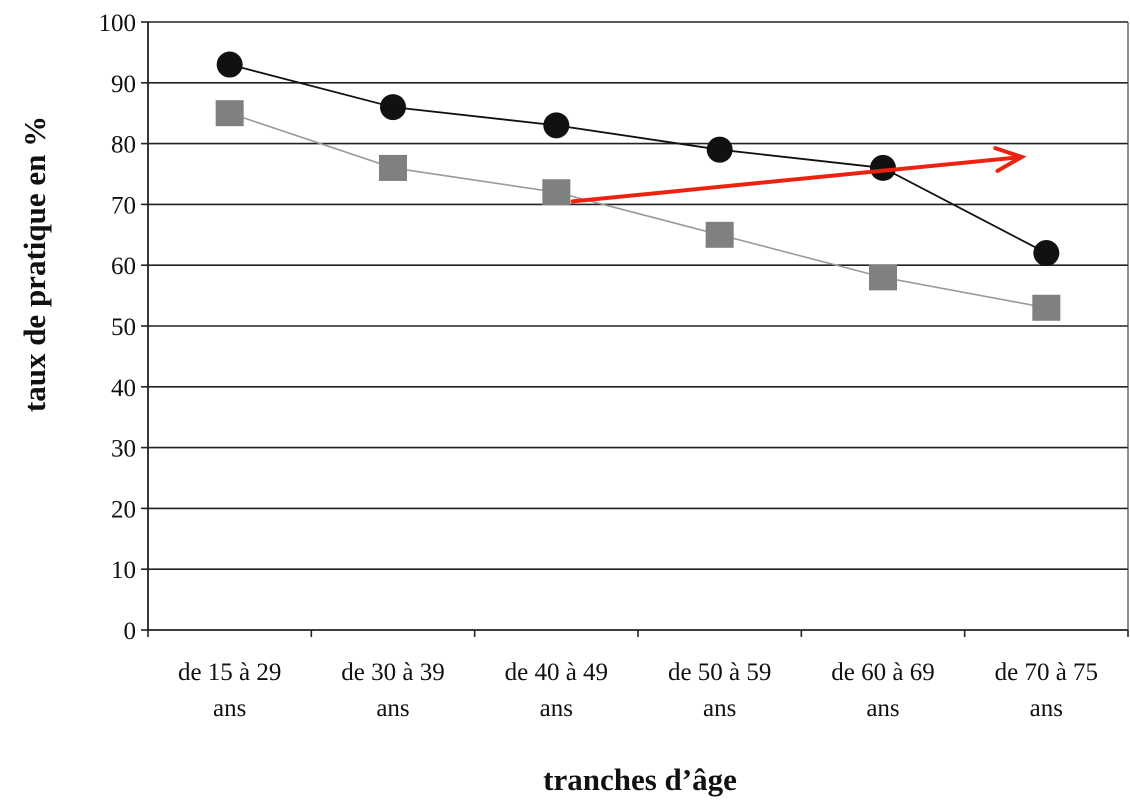 The image size is (1130, 800). What do you see at coordinates (556, 690) in the screenshot?
I see `x-tick-label: de 40 à 49 ans` at bounding box center [556, 690].